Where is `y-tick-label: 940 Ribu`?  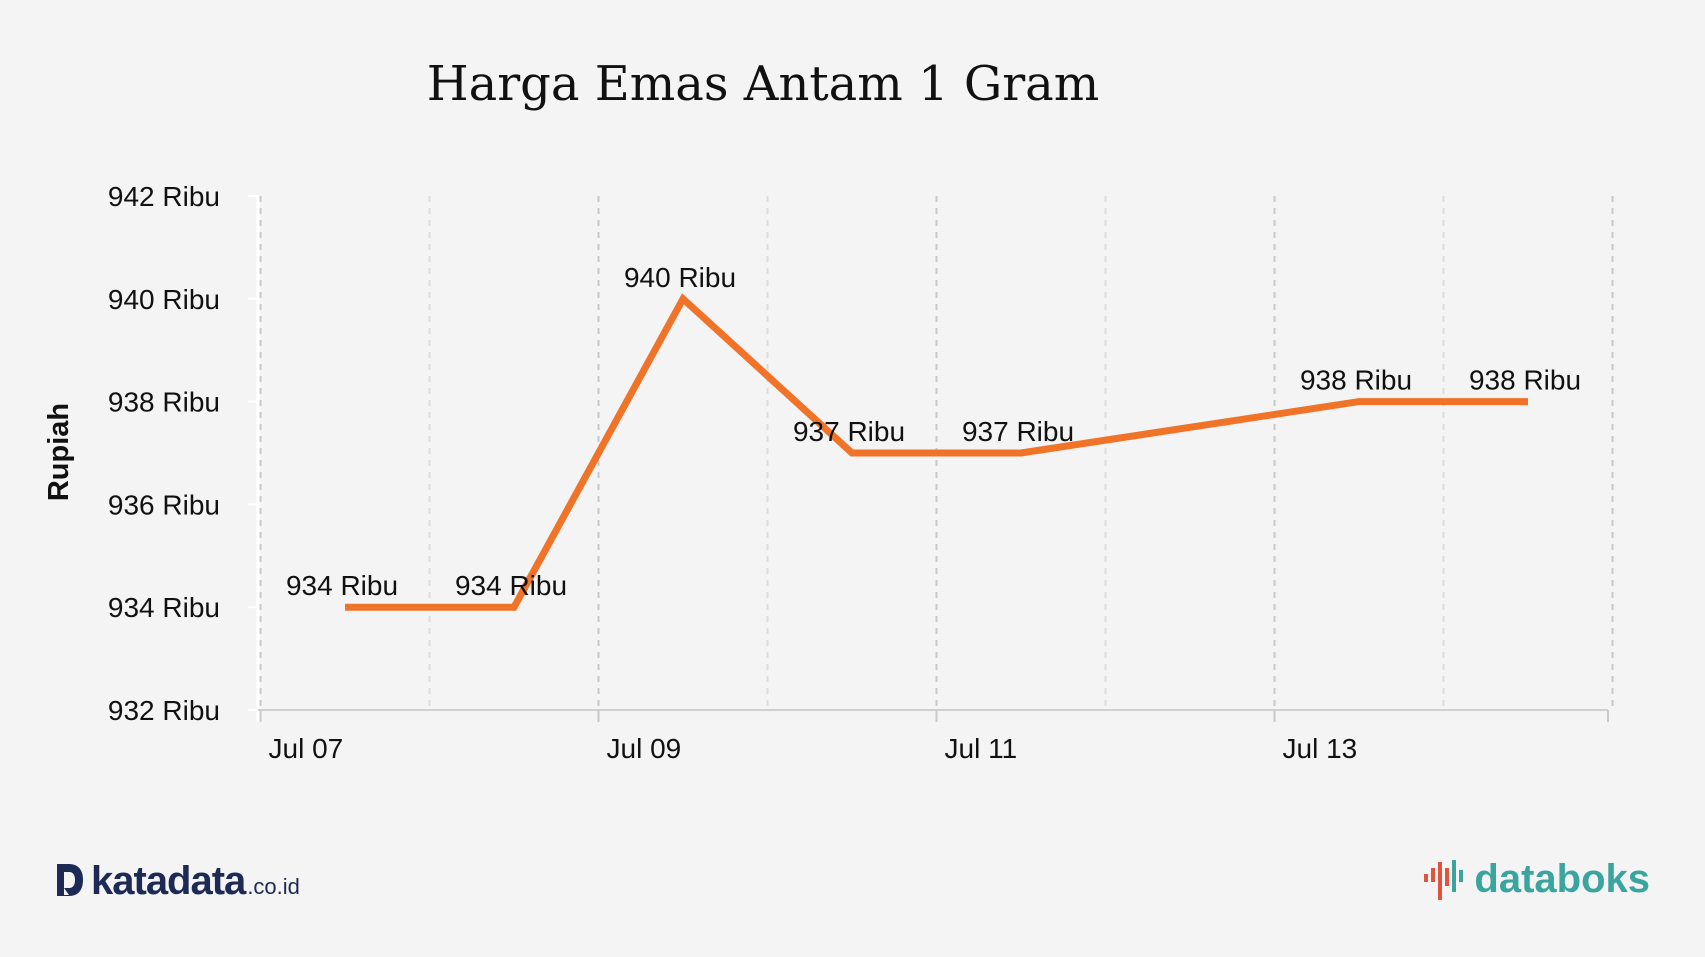
y-tick-label: 940 Ribu is located at coordinates (164, 299).